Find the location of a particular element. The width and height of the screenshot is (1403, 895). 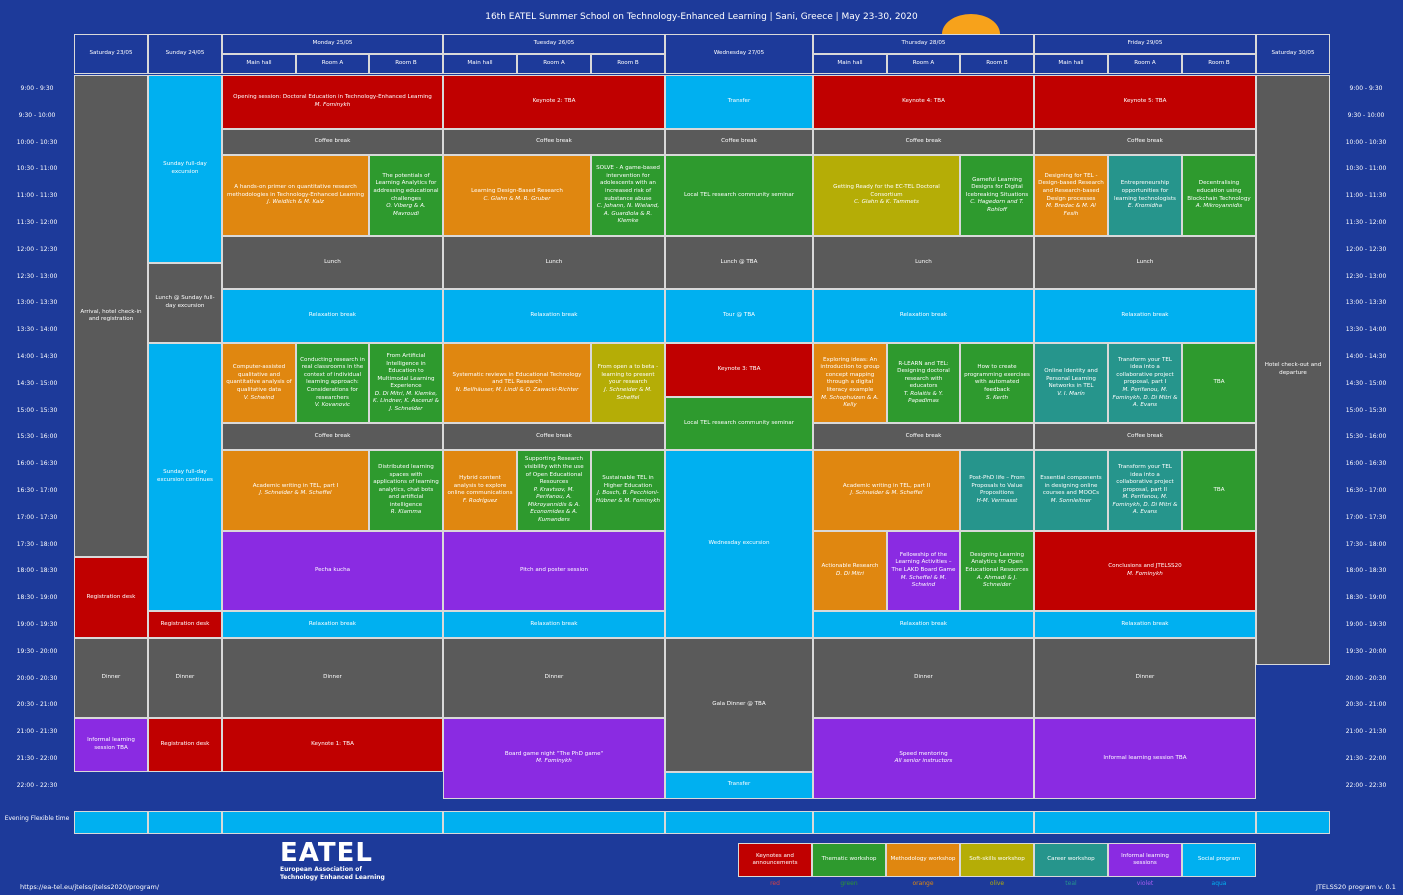

session-presenters: A. Mikroyannidis is located at coordinates (1219, 206).